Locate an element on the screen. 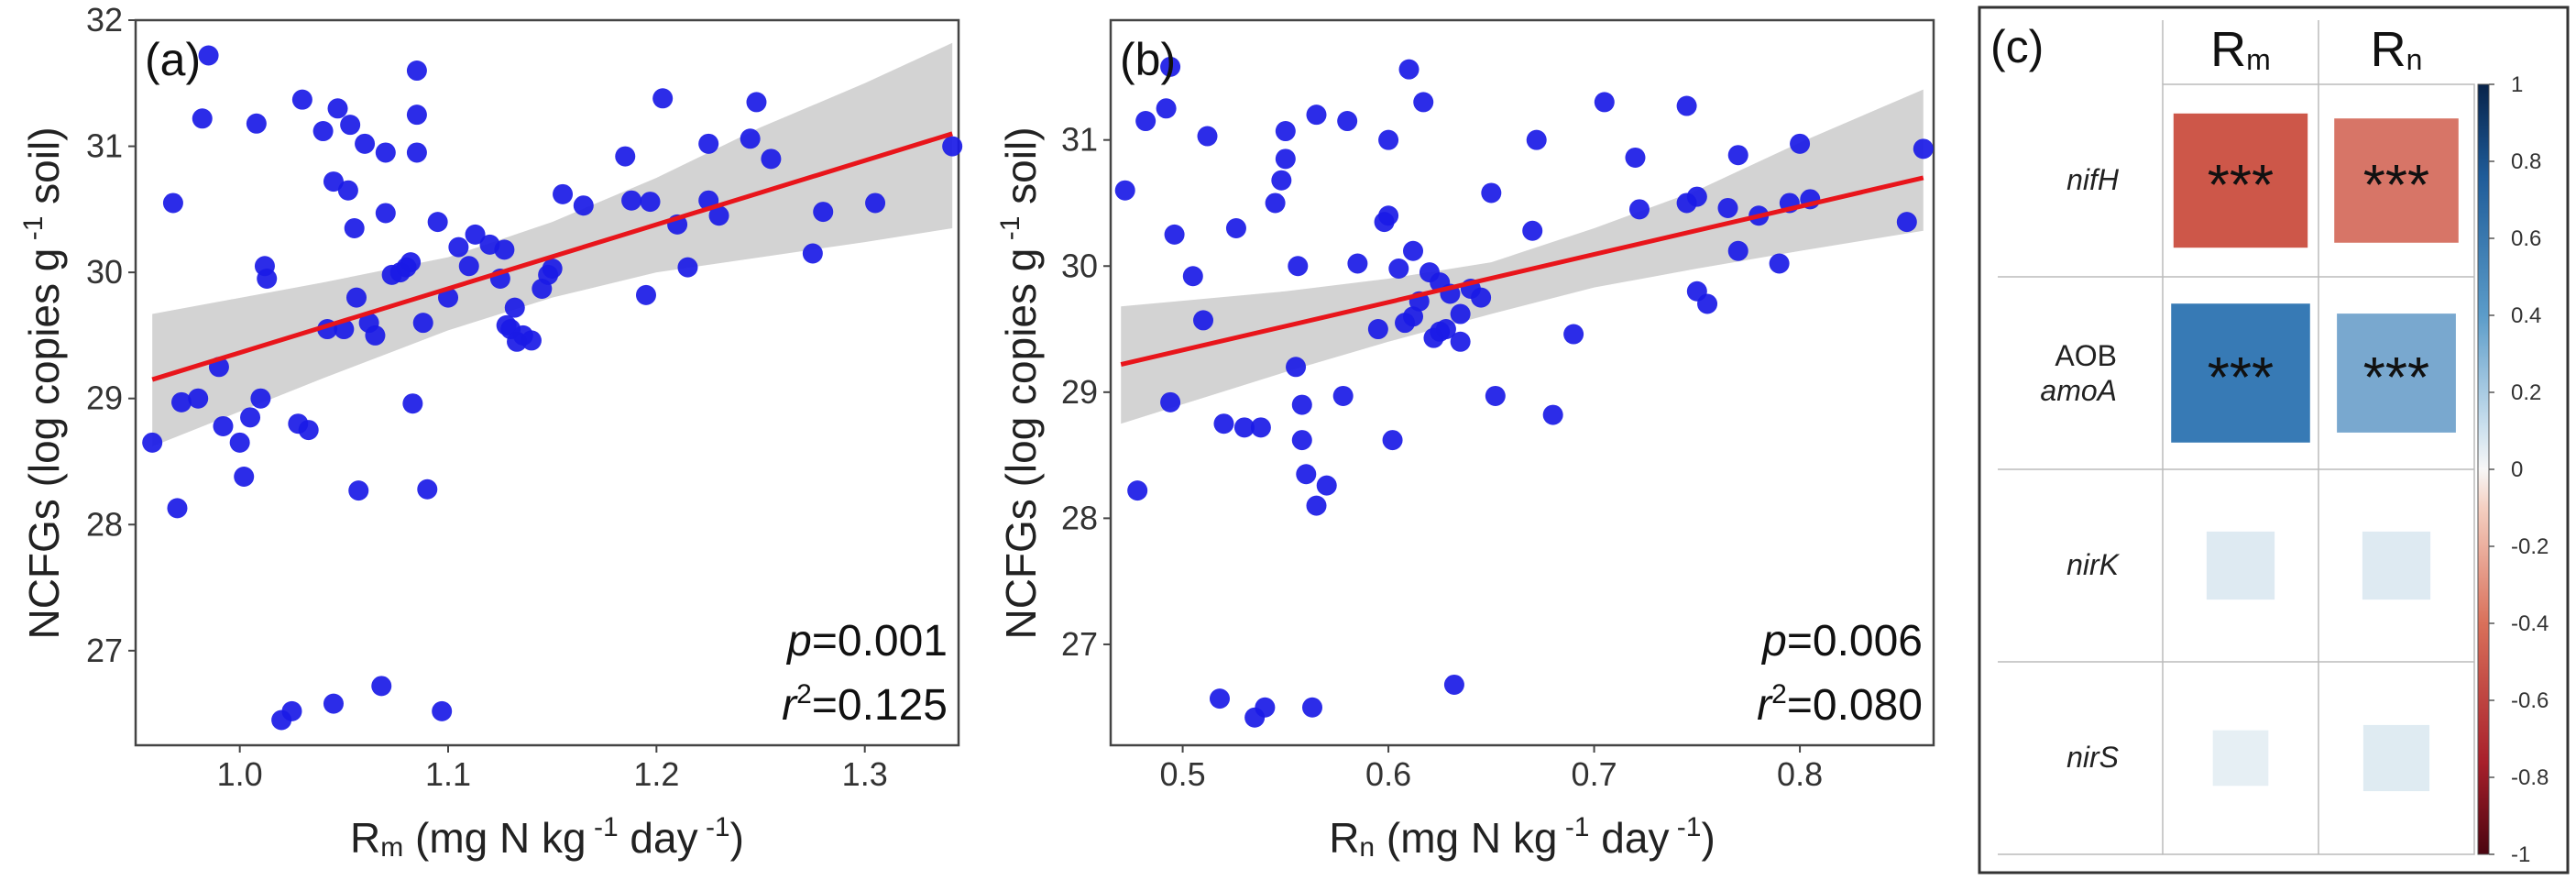  b-ytick-label-3: 30 is located at coordinates (1079, 265).